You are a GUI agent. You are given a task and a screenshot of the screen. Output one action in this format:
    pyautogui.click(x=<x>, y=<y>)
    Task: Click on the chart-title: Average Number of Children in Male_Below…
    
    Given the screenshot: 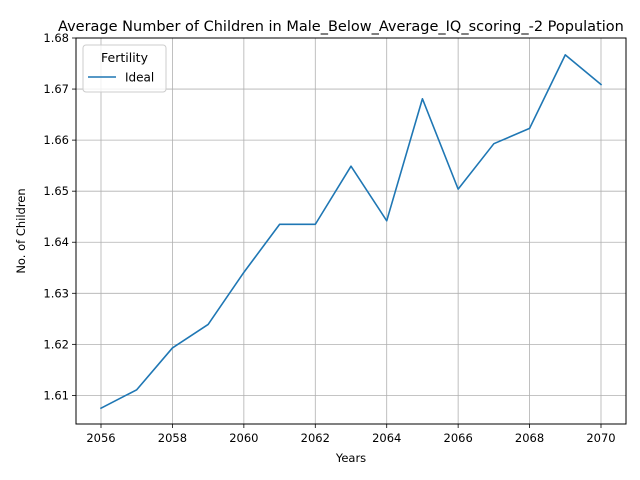 What is the action you would take?
    pyautogui.click(x=341, y=27)
    